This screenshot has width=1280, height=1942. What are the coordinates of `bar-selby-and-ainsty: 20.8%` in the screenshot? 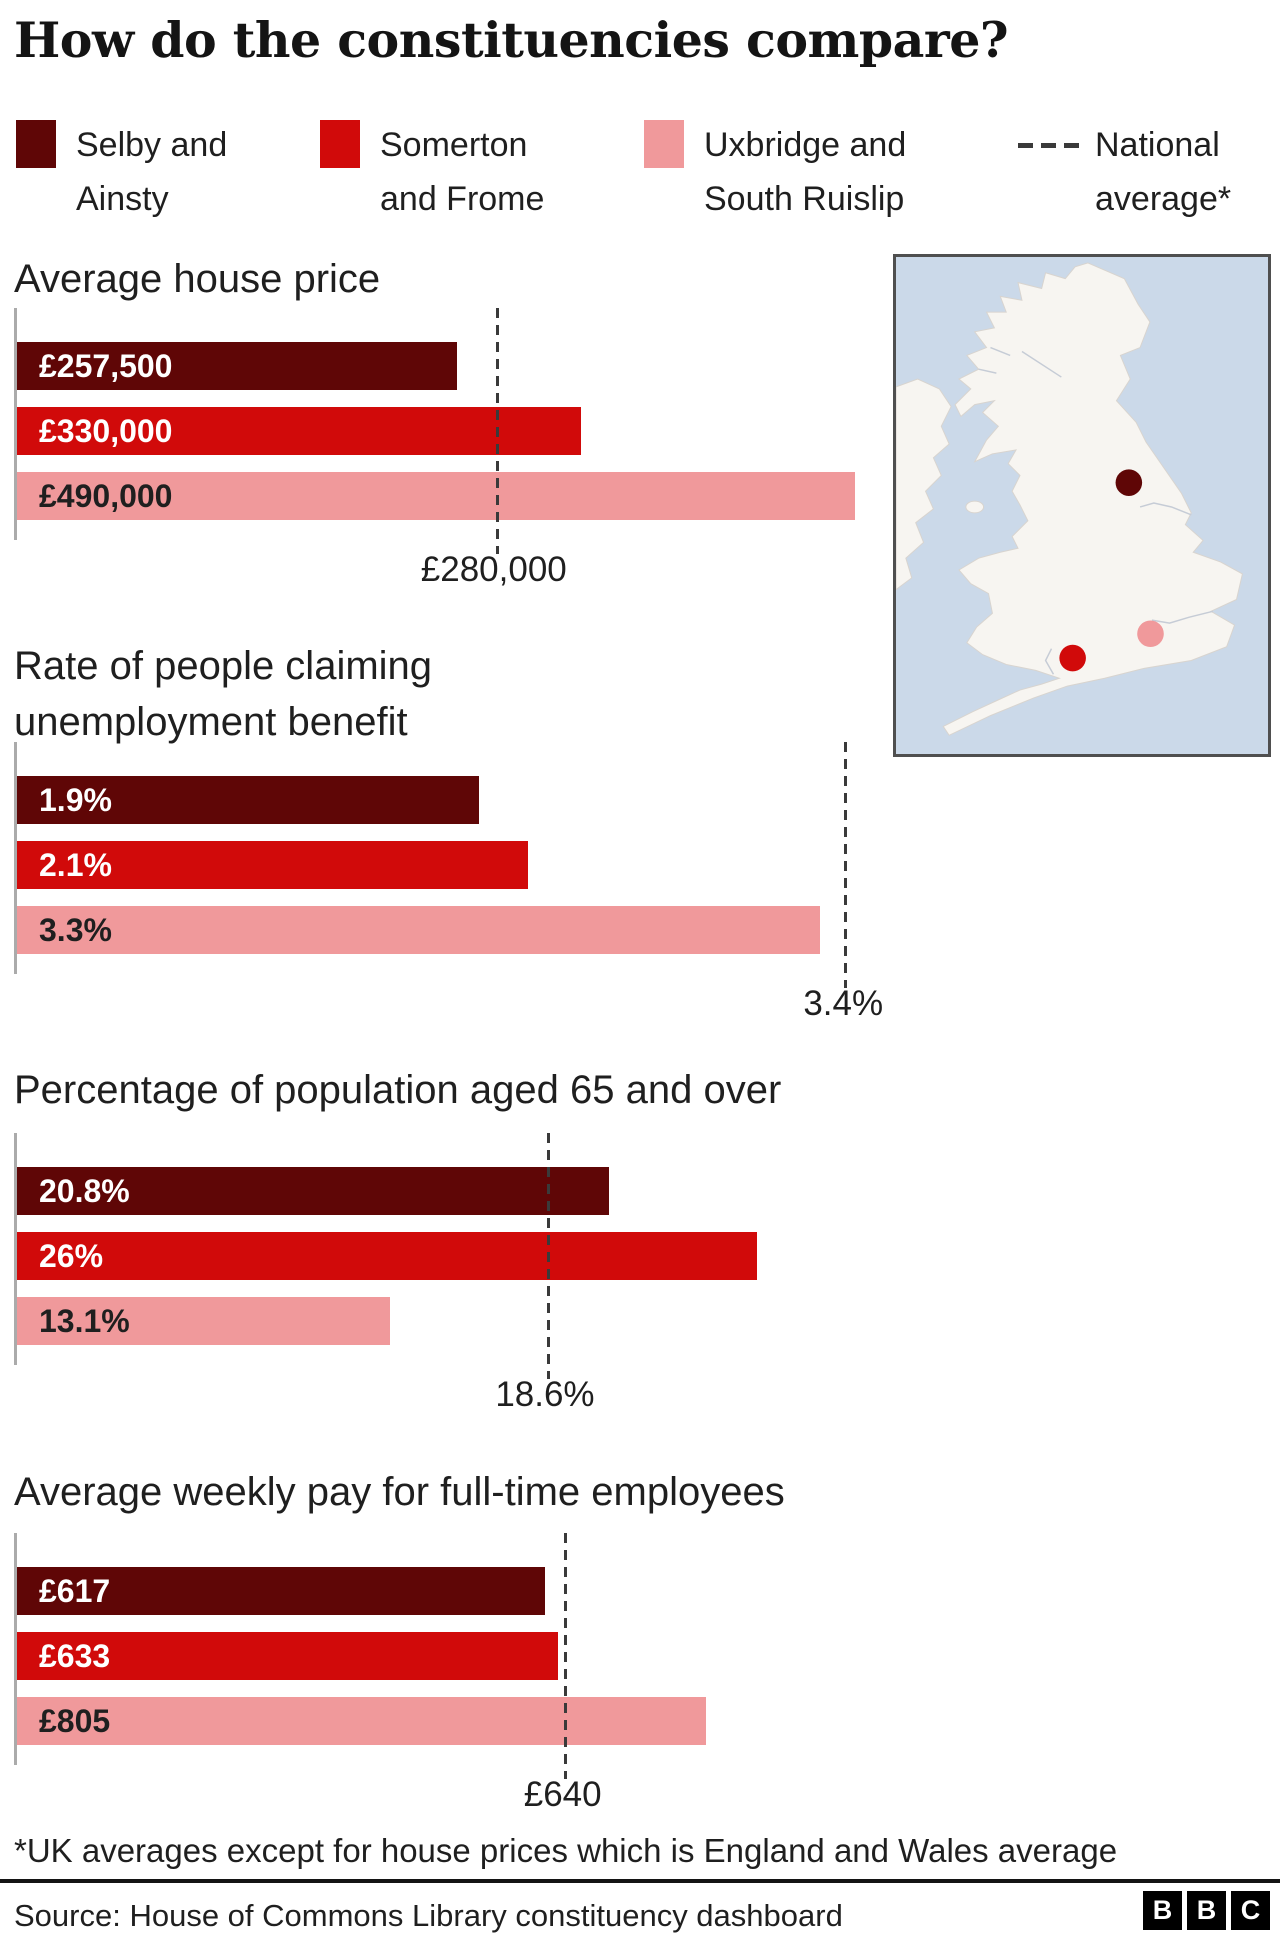 It's located at (313, 1191).